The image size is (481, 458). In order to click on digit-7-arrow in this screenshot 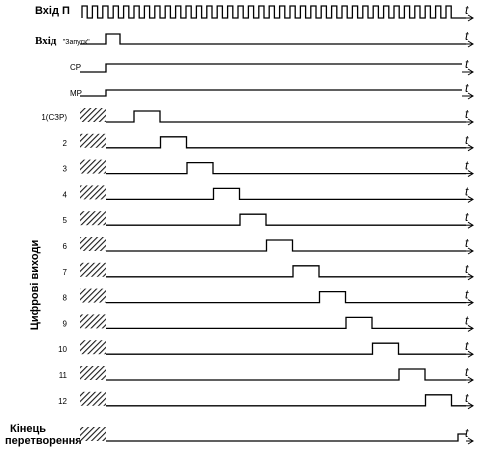, I will do `click(470, 277)`.